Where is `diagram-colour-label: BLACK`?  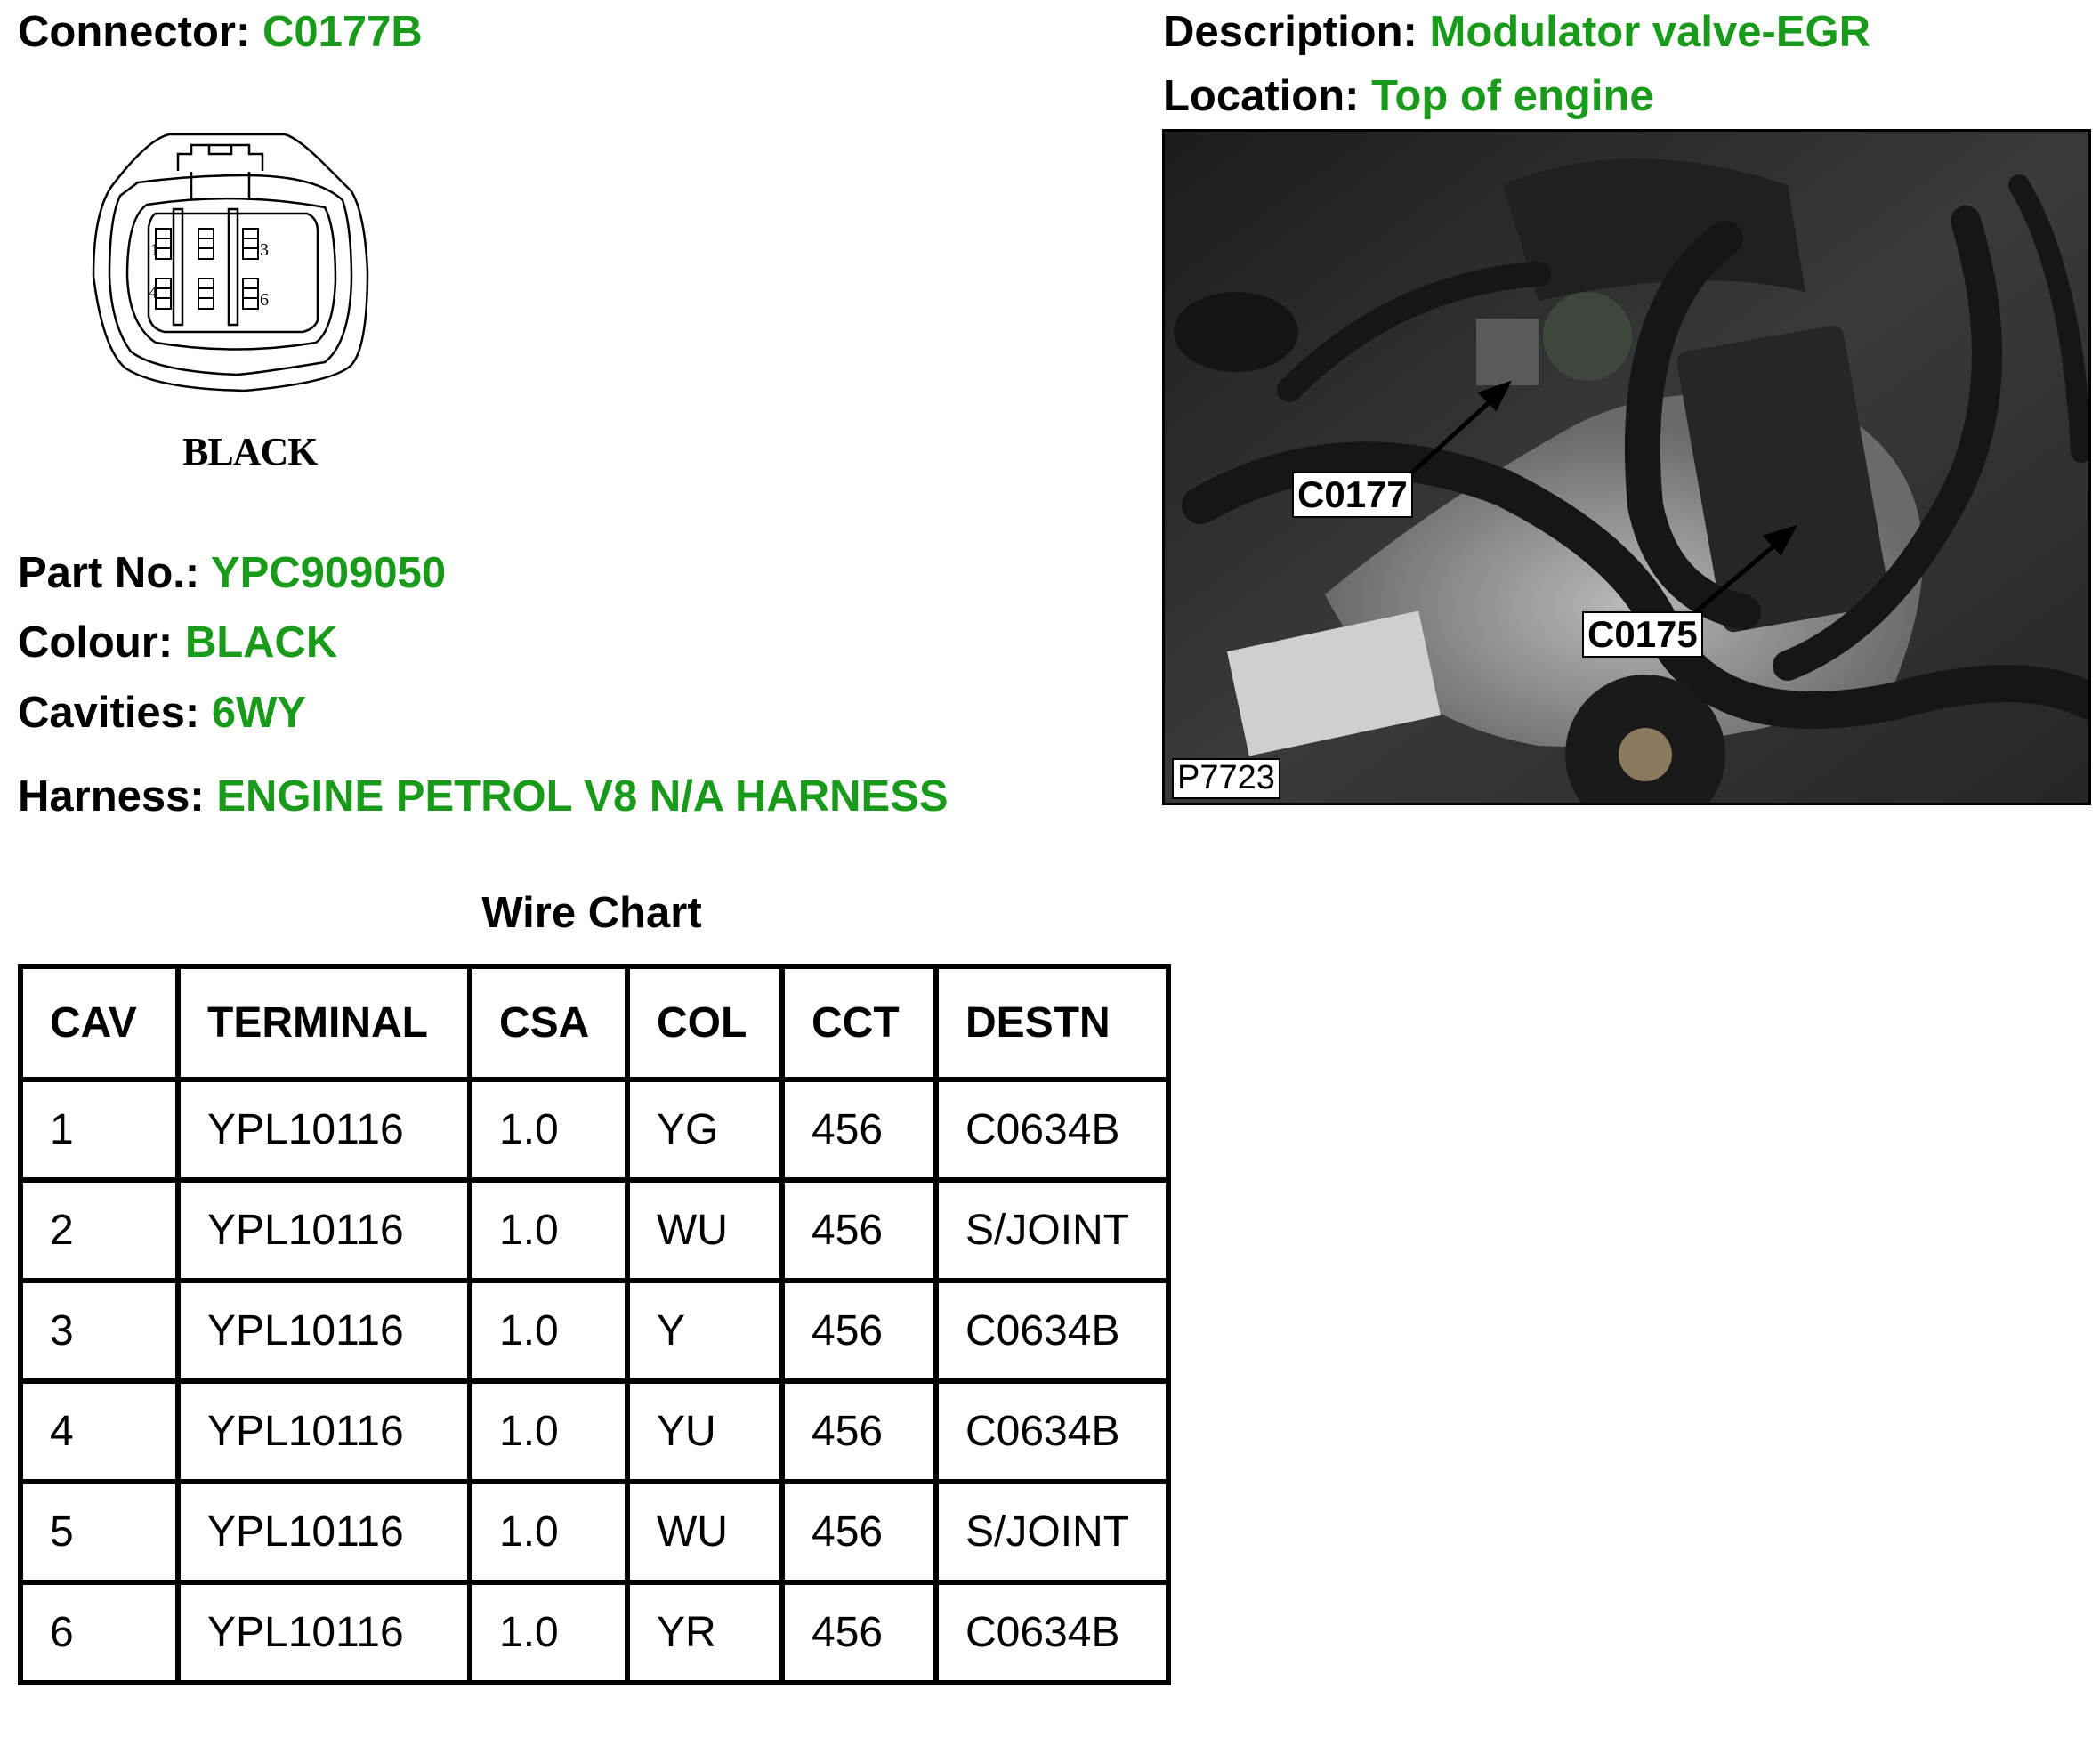 diagram-colour-label: BLACK is located at coordinates (250, 451).